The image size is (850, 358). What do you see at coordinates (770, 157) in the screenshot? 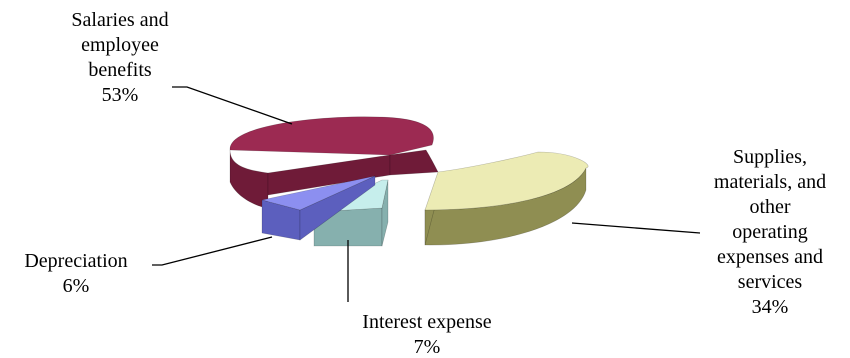
I see `label-line: Supplies,` at bounding box center [770, 157].